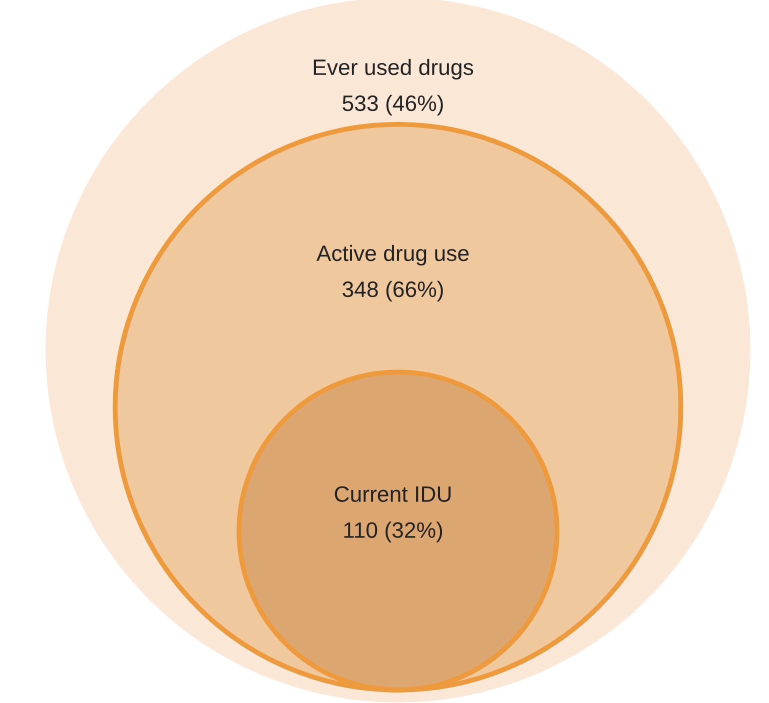  Describe the element at coordinates (392, 105) in the screenshot. I see `data-label: 533 (46%)` at that location.